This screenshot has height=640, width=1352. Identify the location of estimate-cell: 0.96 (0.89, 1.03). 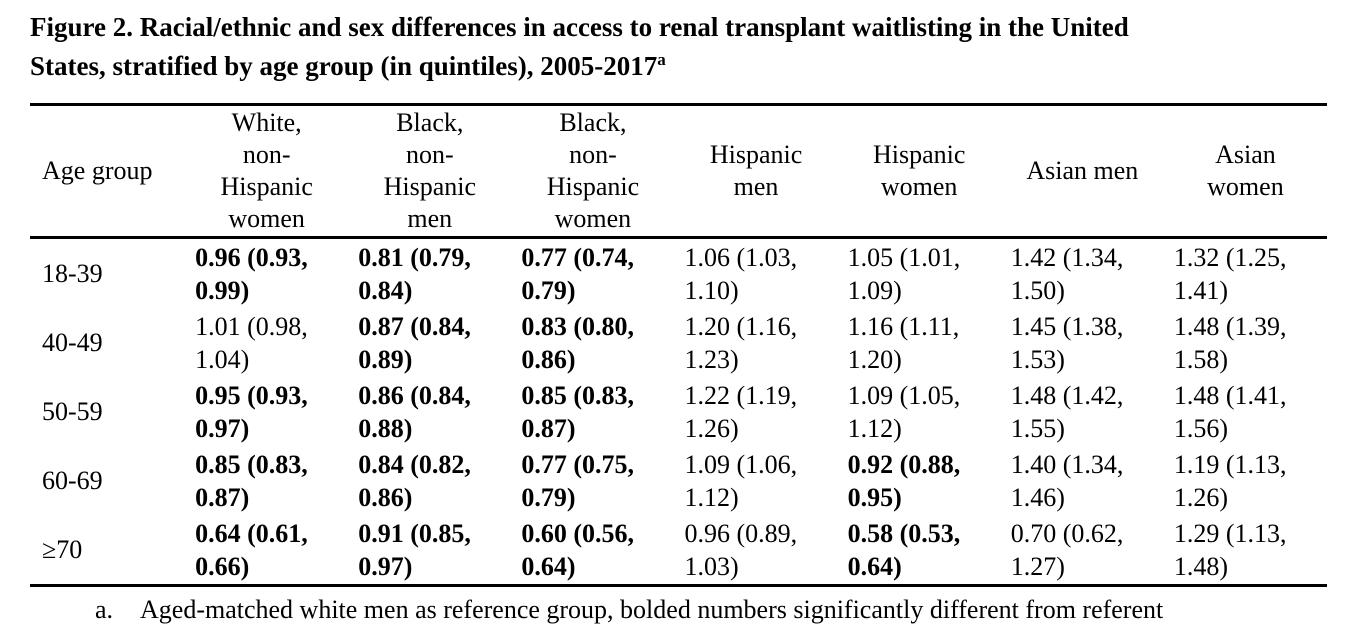
(741, 549).